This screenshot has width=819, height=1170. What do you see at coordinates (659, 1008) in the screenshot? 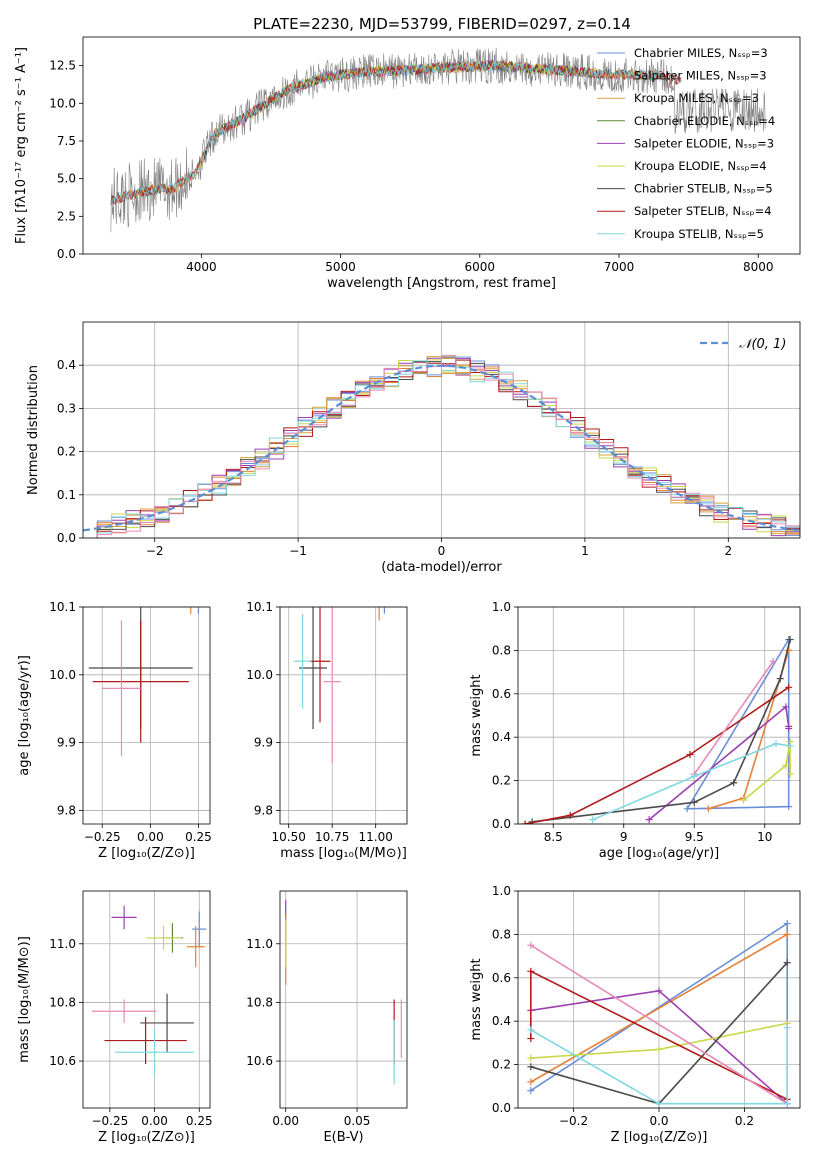
I see `mass-weight-line-salpeter_miles` at bounding box center [659, 1008].